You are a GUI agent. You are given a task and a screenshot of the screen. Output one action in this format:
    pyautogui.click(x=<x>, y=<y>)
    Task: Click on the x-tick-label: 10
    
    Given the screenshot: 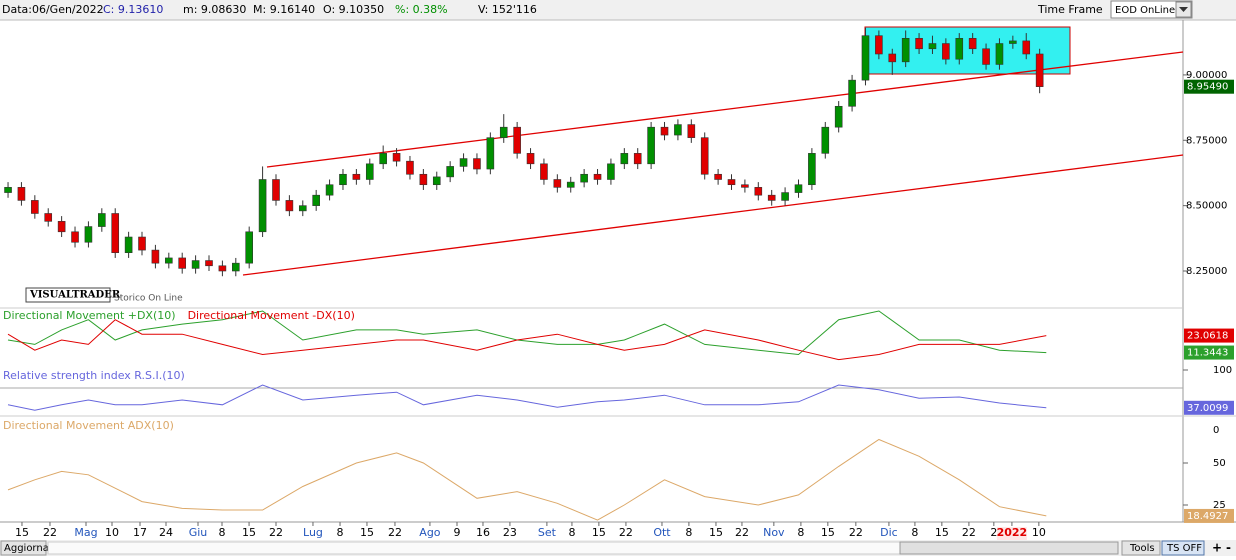 What is the action you would take?
    pyautogui.click(x=1039, y=532)
    